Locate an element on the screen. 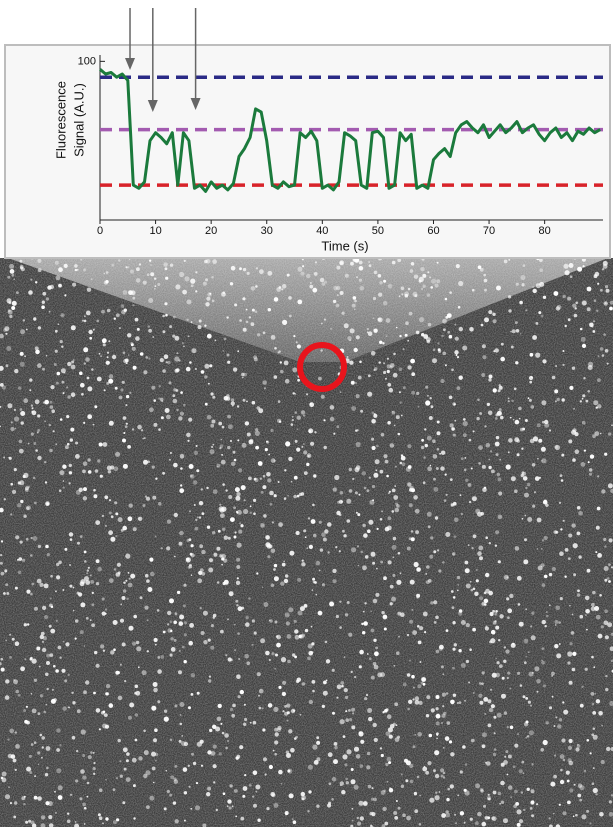 This screenshot has width=613, height=827. selection-circle is located at coordinates (322, 367).